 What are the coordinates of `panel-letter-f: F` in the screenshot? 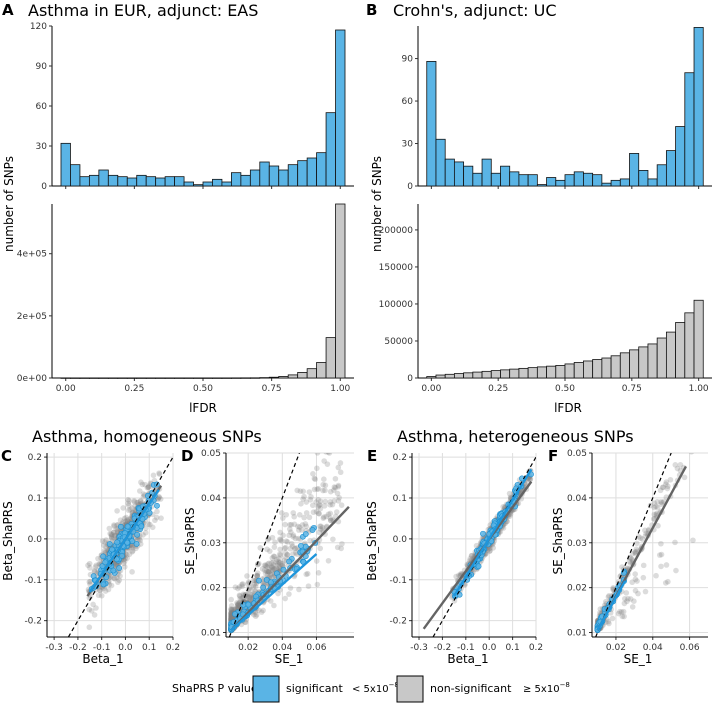 It's located at (553, 456).